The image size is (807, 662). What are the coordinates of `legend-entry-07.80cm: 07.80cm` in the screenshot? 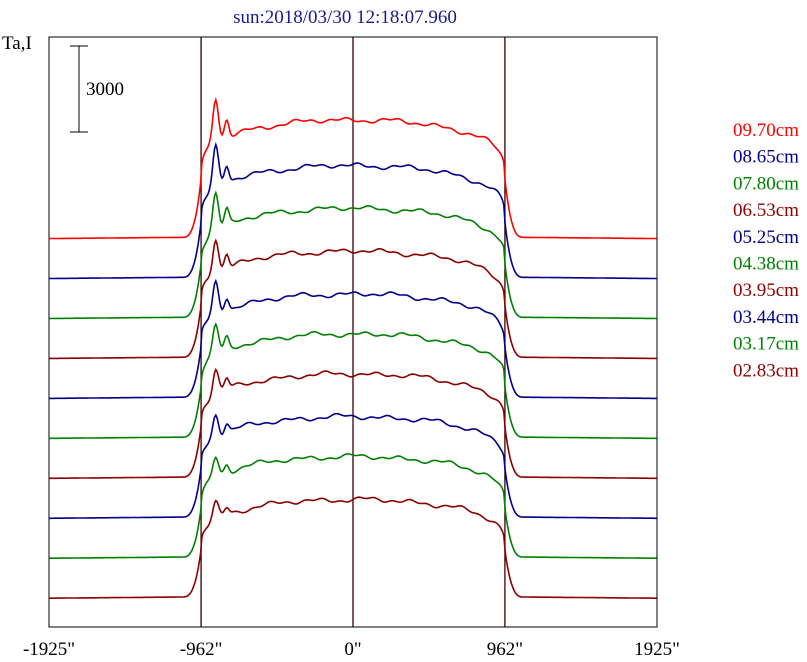 It's located at (766, 183).